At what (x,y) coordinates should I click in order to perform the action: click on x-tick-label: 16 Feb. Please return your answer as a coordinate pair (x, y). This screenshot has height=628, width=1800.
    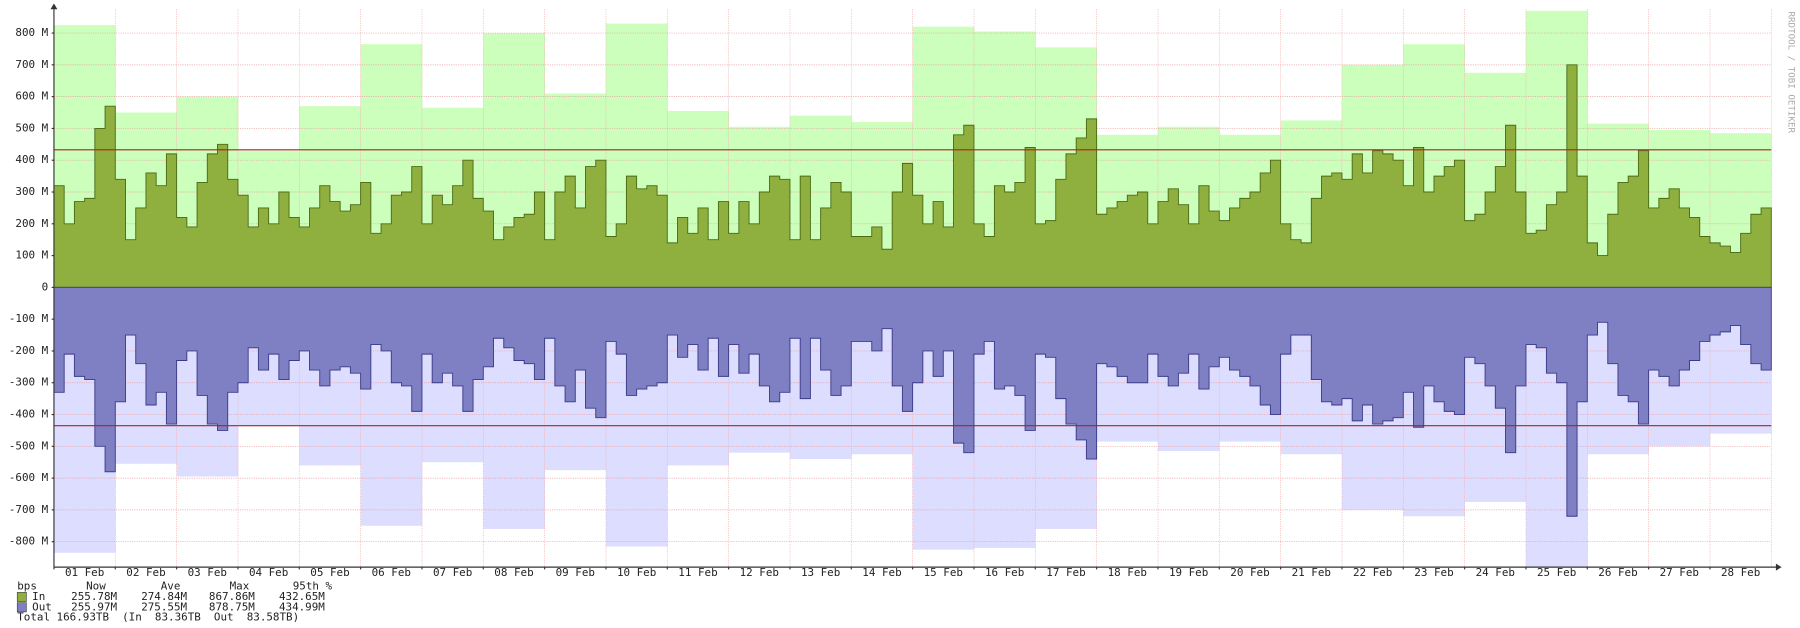
    Looking at the image, I should click on (1004, 572).